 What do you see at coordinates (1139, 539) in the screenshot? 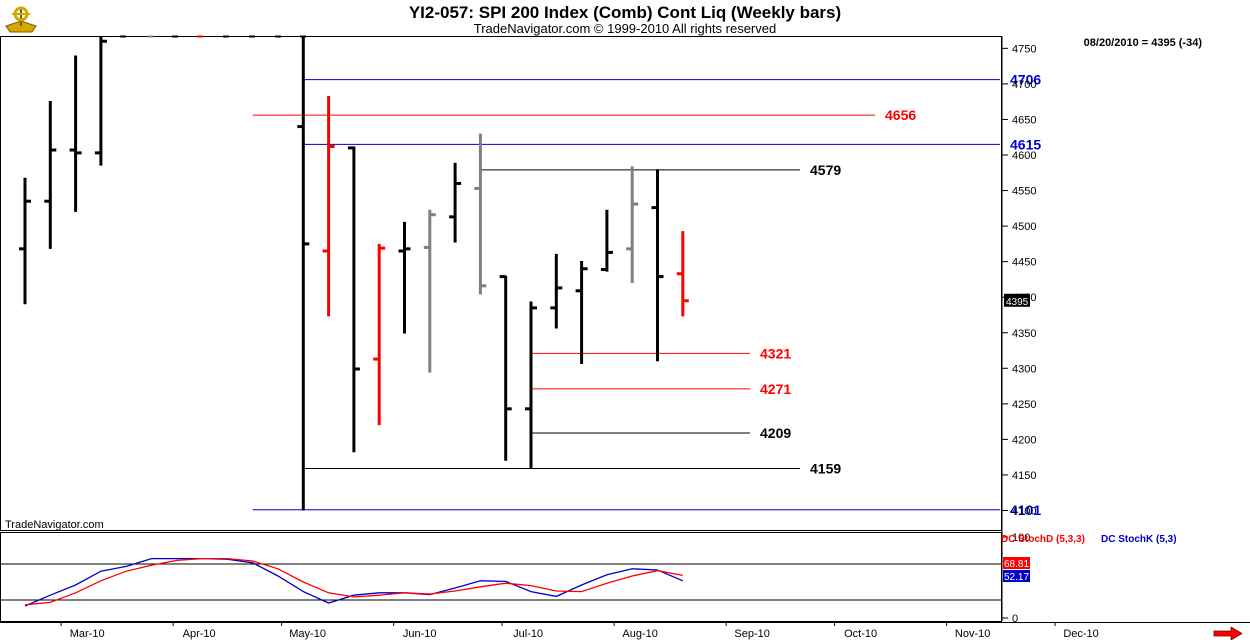
I see `legend-stochk: DC StochK (5,3)` at bounding box center [1139, 539].